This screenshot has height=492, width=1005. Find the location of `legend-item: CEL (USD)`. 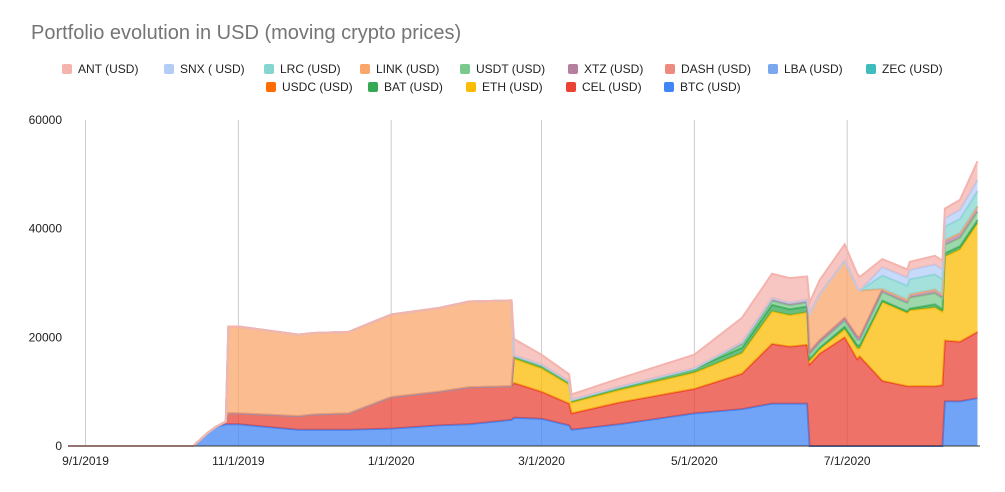

legend-item: CEL (USD) is located at coordinates (604, 87).